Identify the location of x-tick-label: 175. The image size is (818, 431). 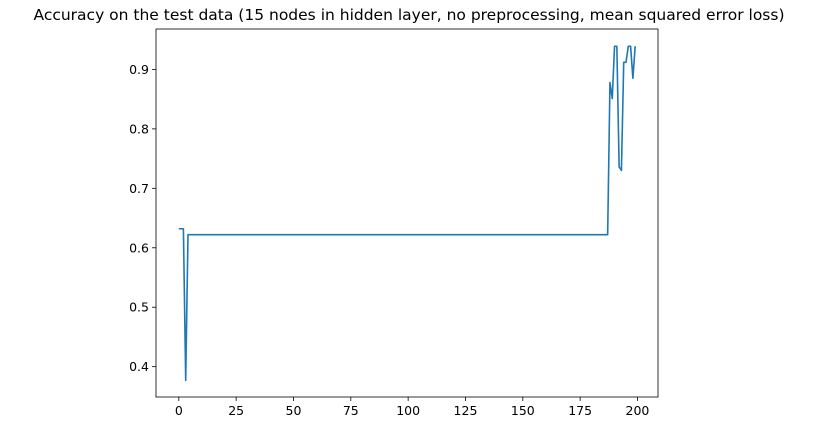
(580, 410).